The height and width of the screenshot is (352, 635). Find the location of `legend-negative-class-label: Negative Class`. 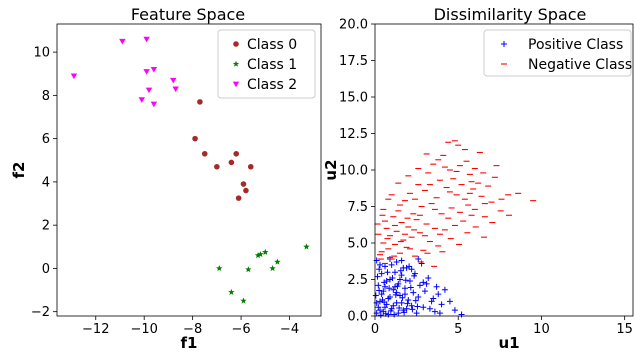

legend-negative-class-label: Negative Class is located at coordinates (580, 65).